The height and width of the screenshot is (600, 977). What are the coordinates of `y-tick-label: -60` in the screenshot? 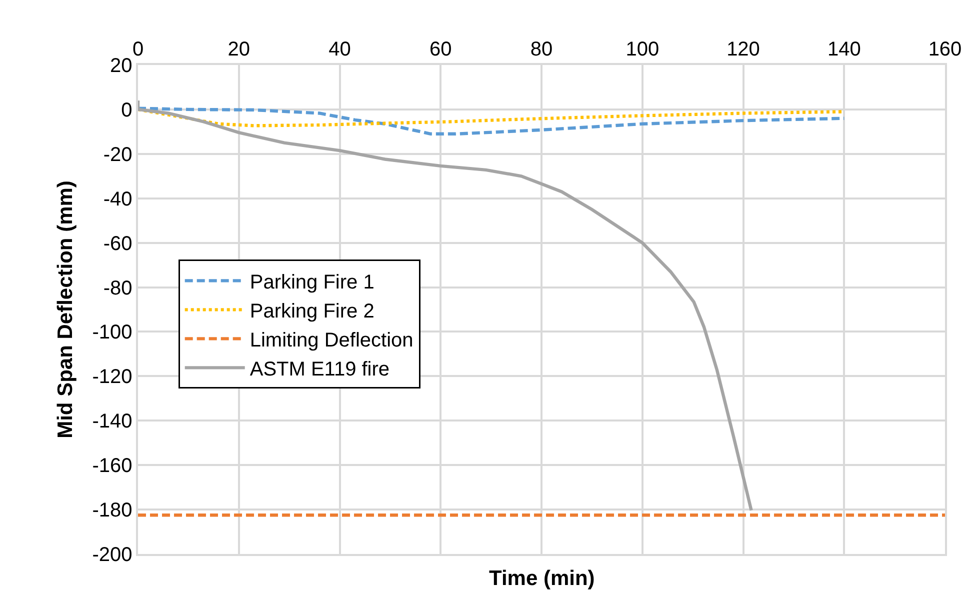 It's located at (117, 243).